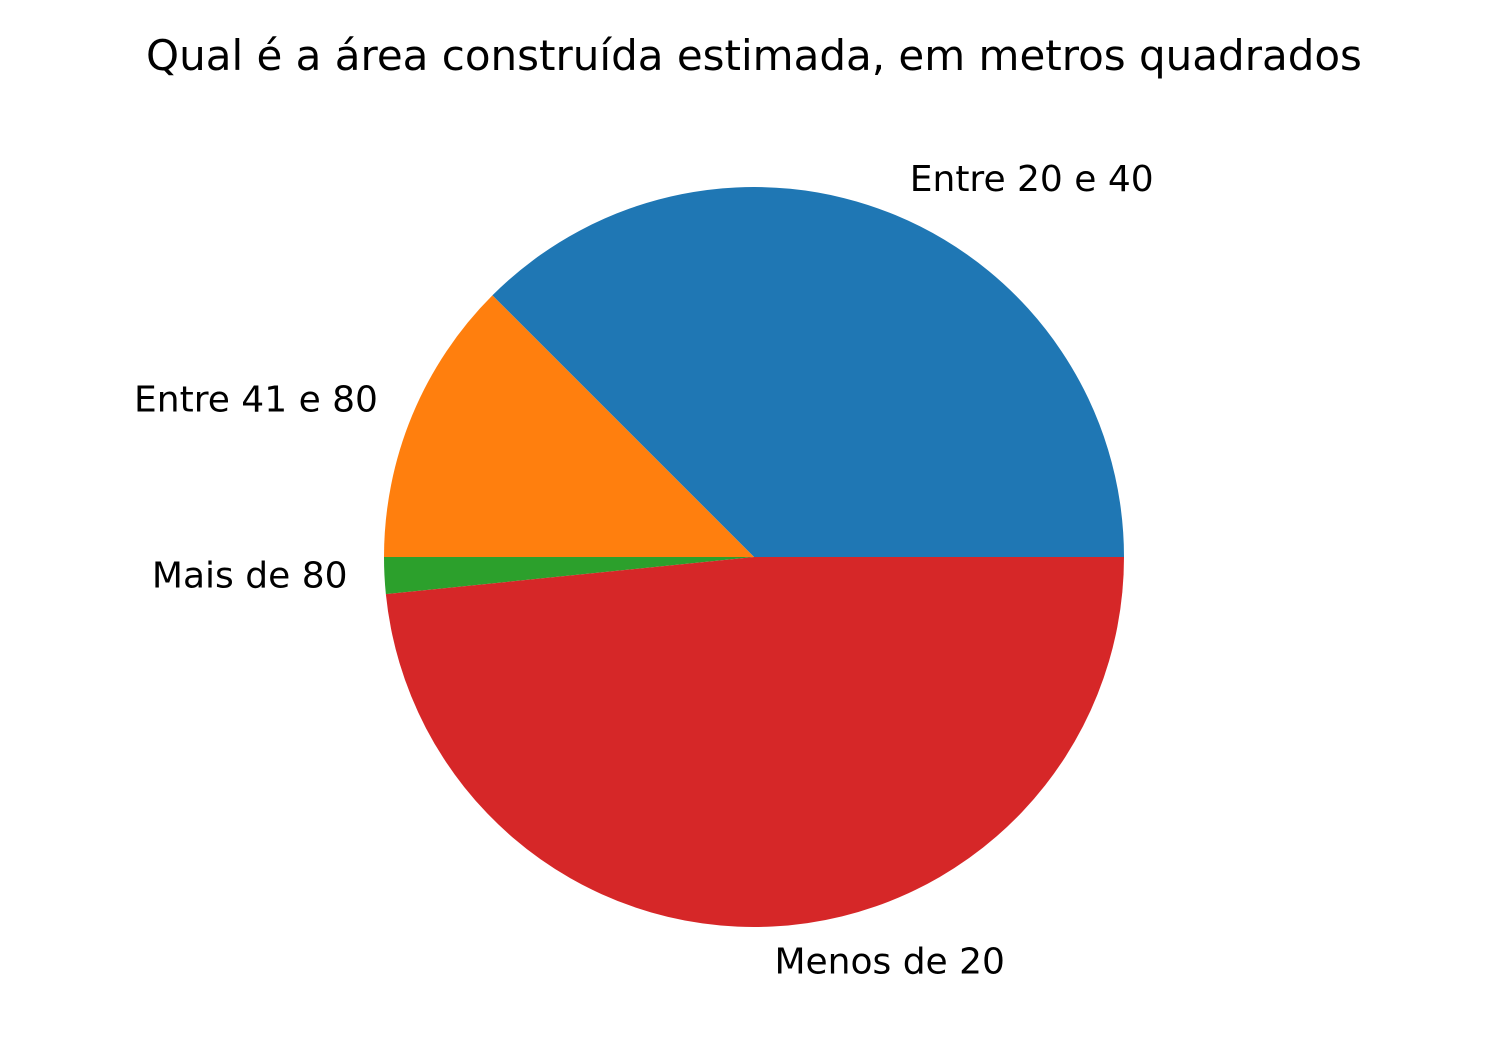 The image size is (1508, 1049). I want to click on pie-label-entre-41-e-80: Entre 41 e 80, so click(256, 399).